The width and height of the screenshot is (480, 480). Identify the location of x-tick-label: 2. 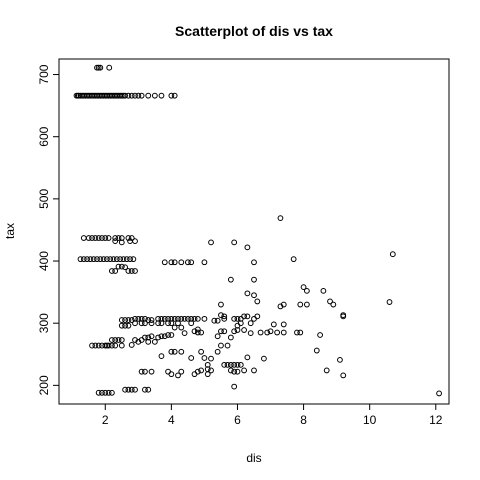
(105, 420).